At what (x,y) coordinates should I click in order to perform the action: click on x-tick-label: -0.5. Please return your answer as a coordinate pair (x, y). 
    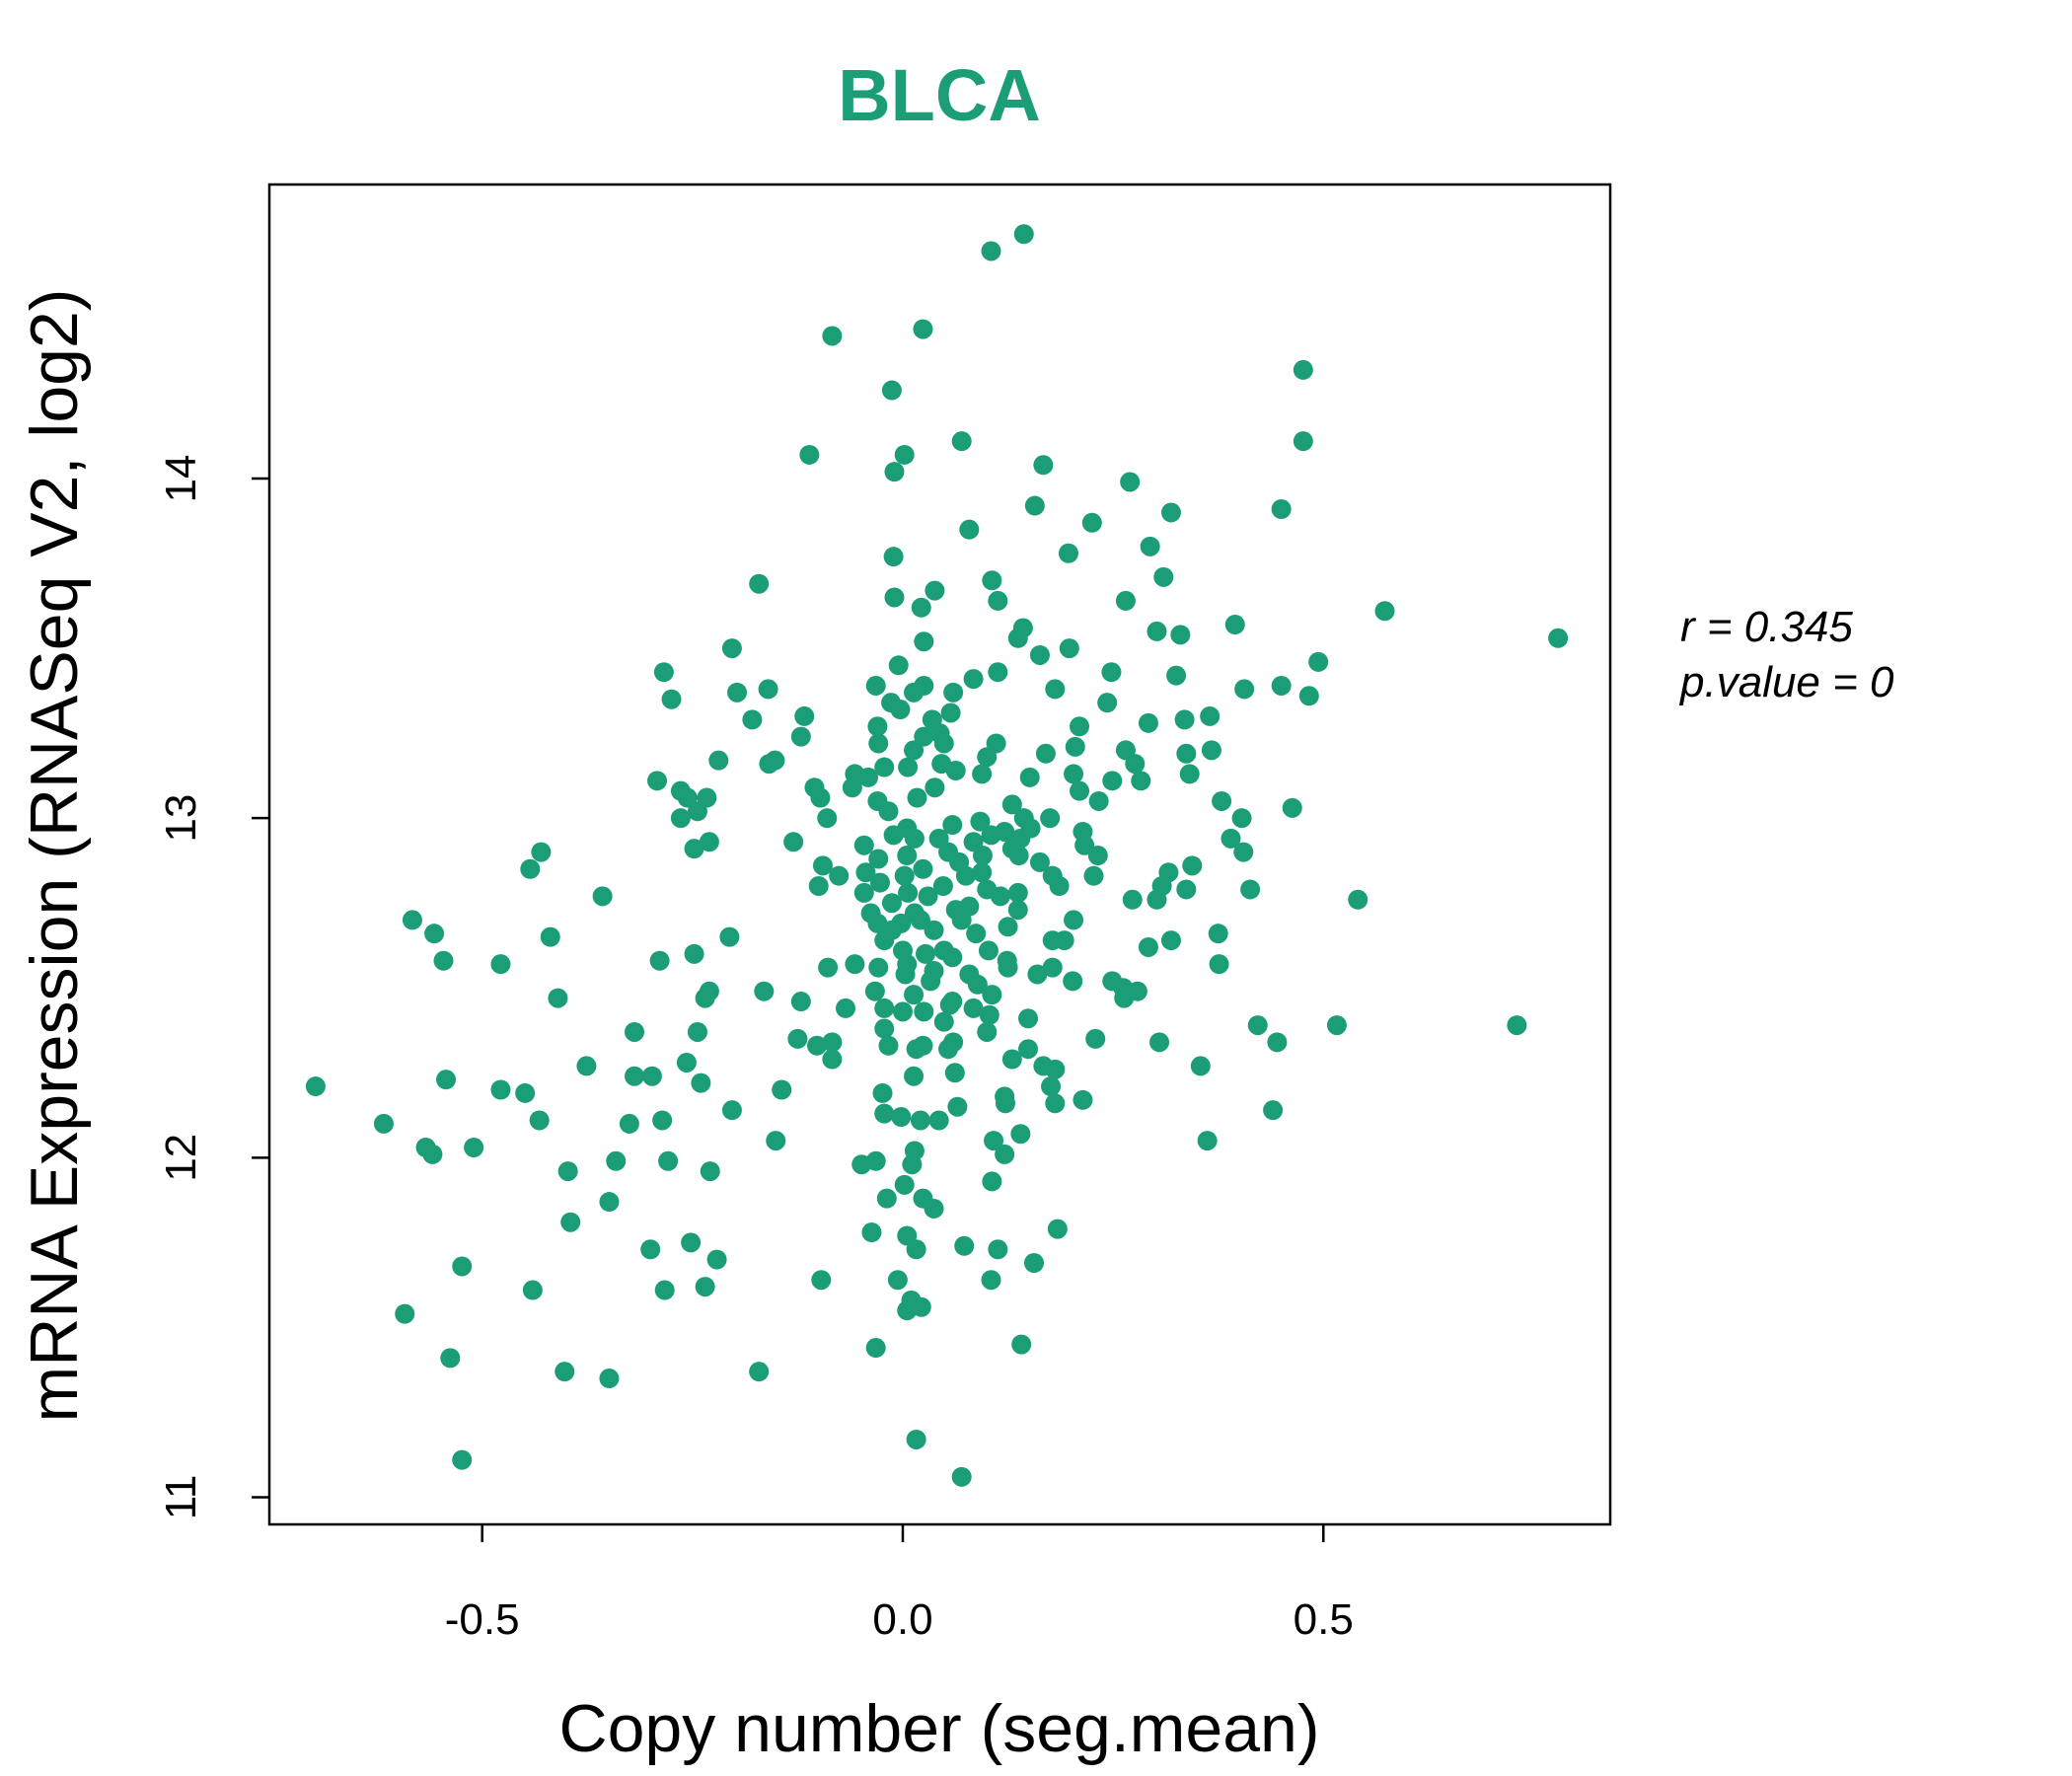
    Looking at the image, I should click on (483, 1620).